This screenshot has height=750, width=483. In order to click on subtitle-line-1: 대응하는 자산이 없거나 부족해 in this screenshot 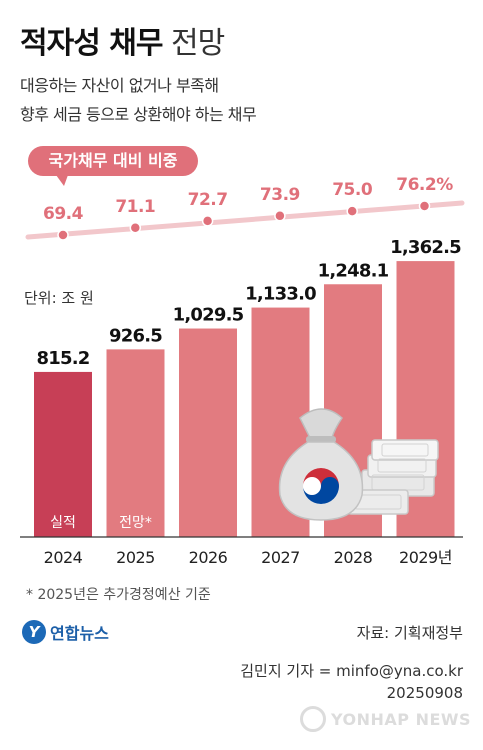, I will do `click(119, 85)`.